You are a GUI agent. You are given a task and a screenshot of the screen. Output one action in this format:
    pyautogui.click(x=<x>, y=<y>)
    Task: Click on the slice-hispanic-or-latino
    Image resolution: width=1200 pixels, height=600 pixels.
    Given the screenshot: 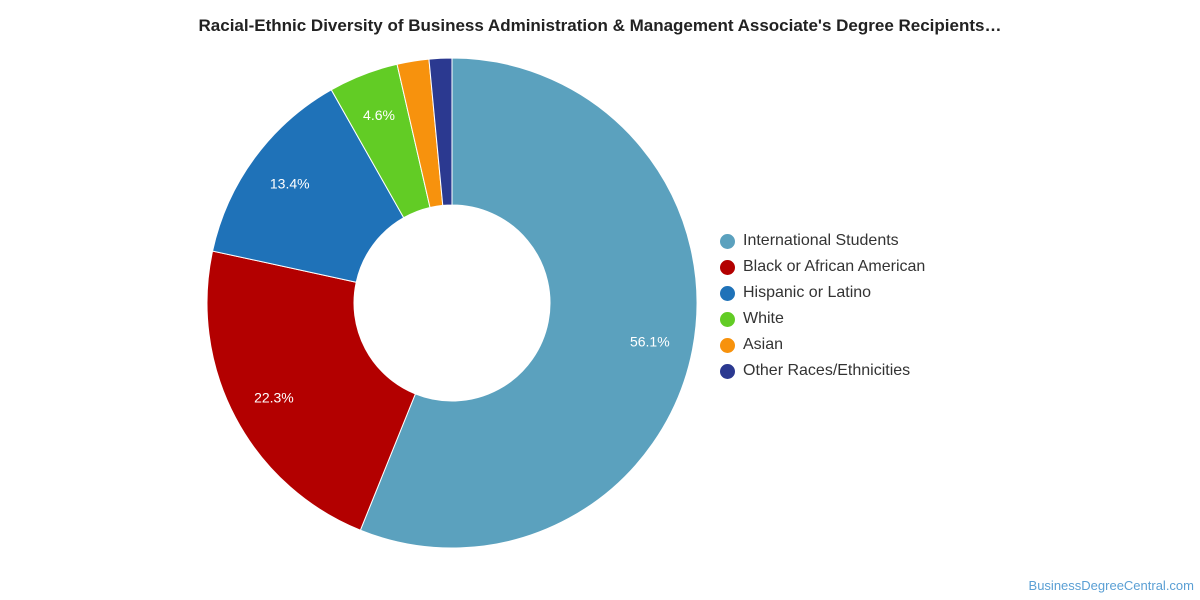 What is the action you would take?
    pyautogui.click(x=308, y=186)
    